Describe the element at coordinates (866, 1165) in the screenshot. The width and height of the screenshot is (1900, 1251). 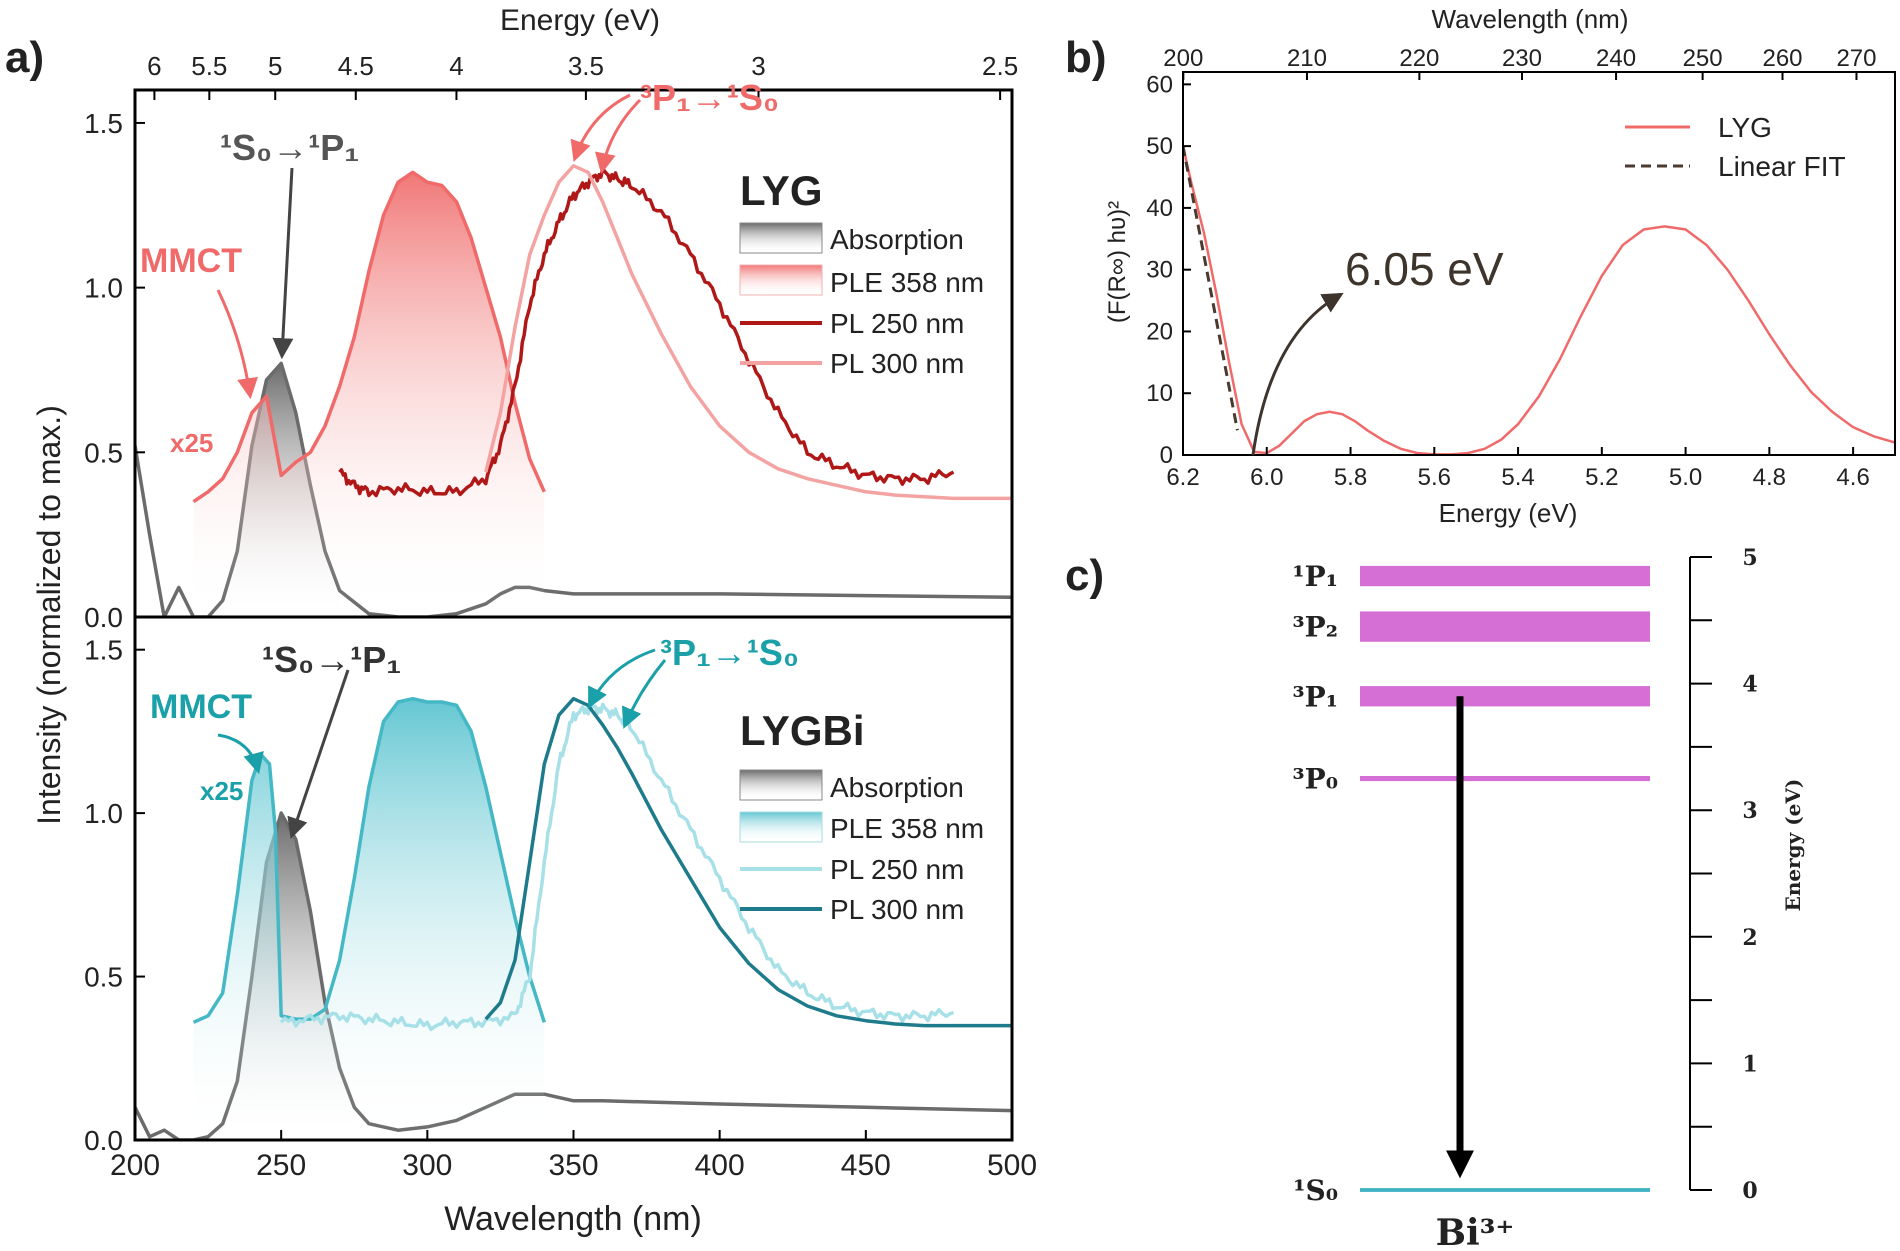
I see `a-xtick-label: 450` at that location.